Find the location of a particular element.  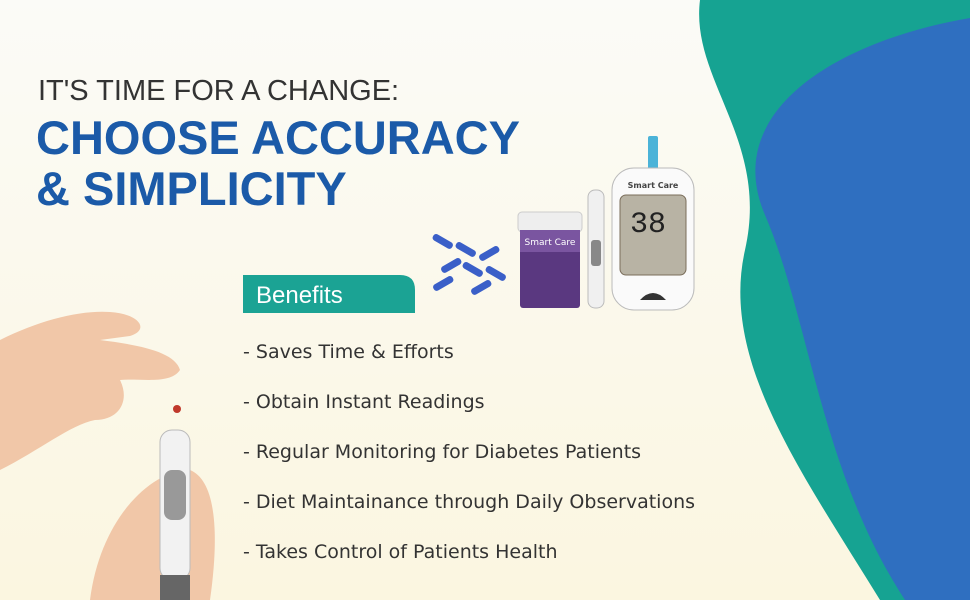

strip-bottle: Smart Care is located at coordinates (550, 259).